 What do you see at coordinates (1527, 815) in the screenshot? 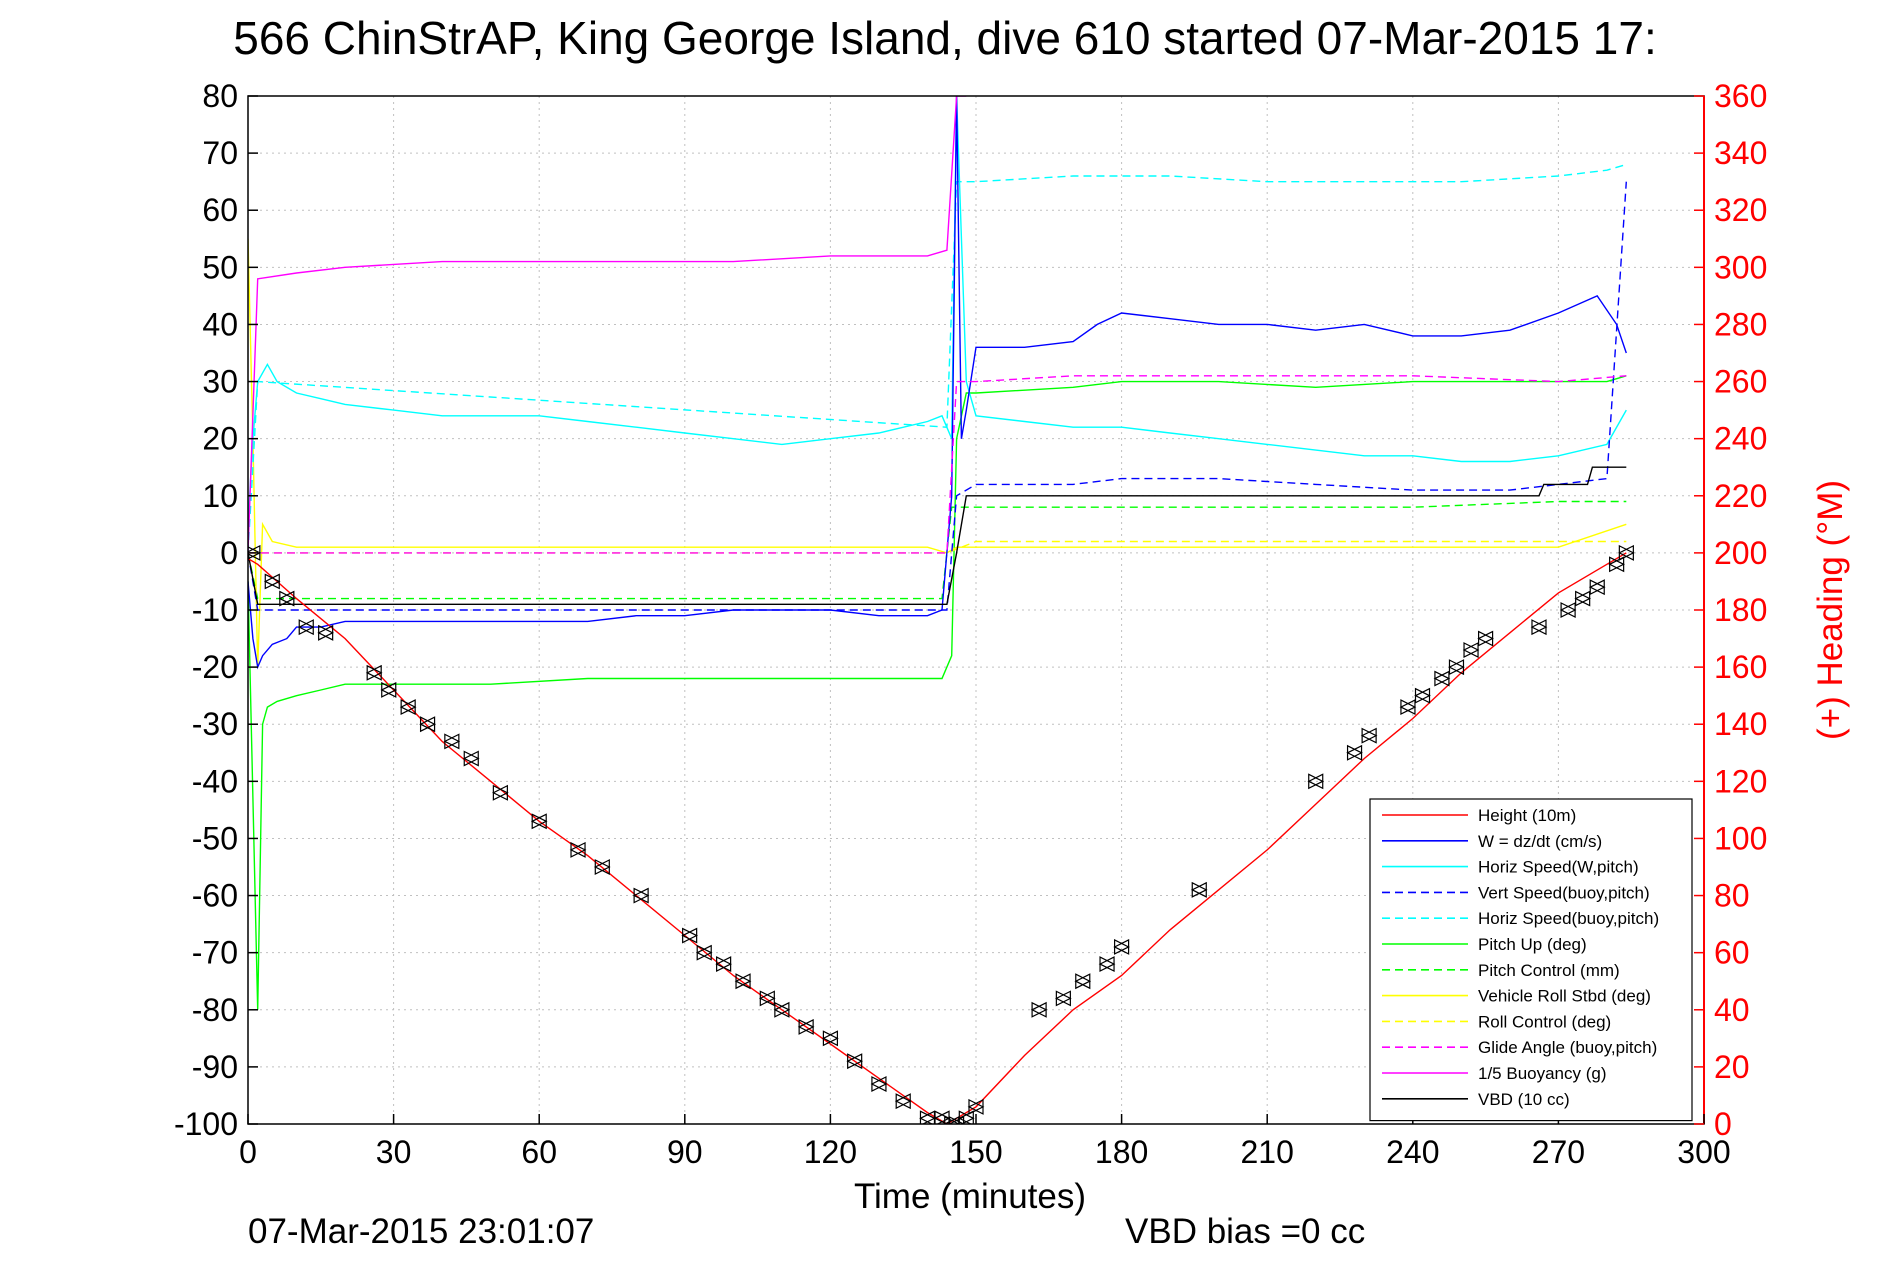
I see `legend-label: Height (10m)` at bounding box center [1527, 815].